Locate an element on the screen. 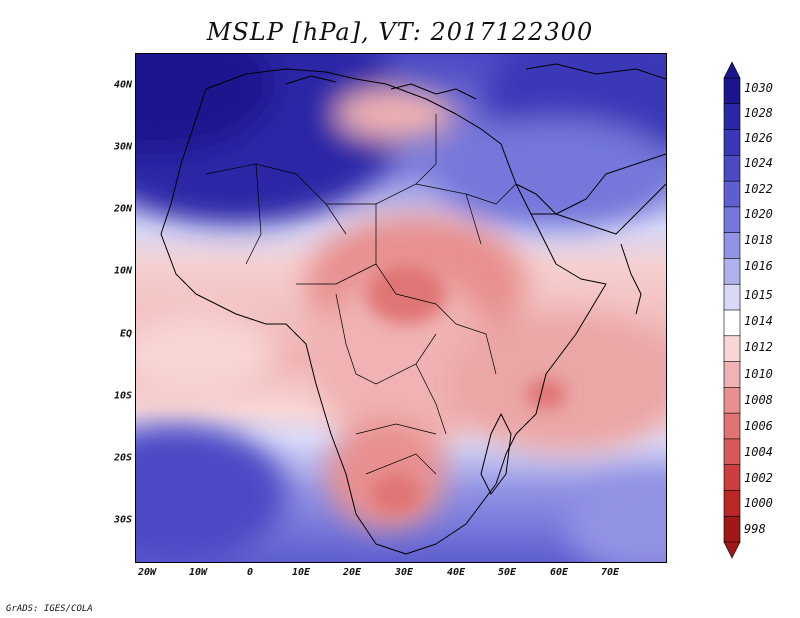 Image resolution: width=800 pixels, height=618 pixels. colorbar-min-arrow is located at coordinates (732, 550).